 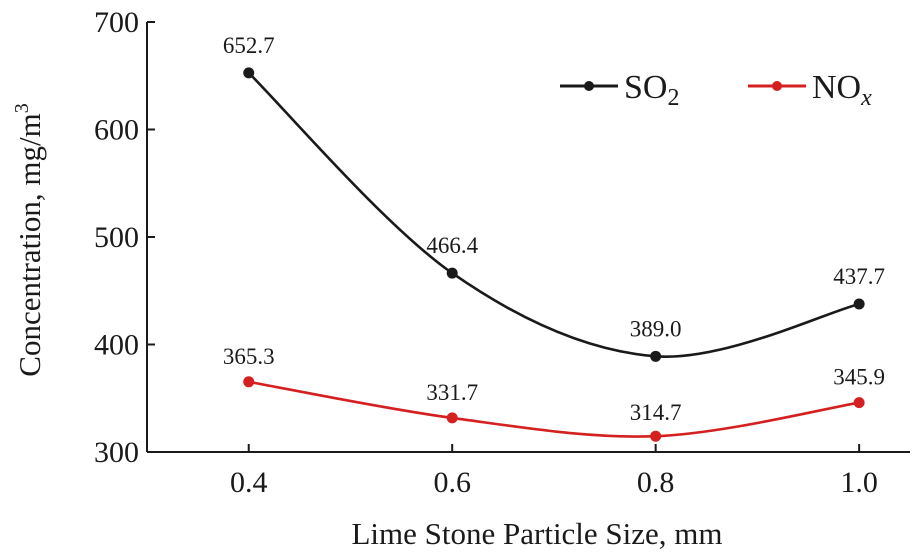 What do you see at coordinates (452, 392) in the screenshot?
I see `data-label-nox: 331.7` at bounding box center [452, 392].